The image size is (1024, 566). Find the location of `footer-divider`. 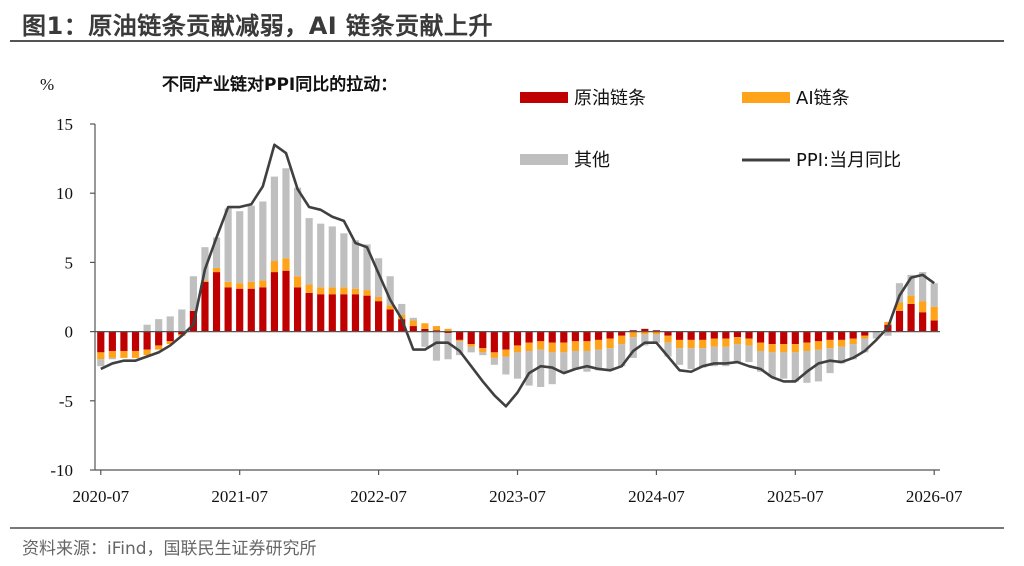

footer-divider is located at coordinates (507, 528).